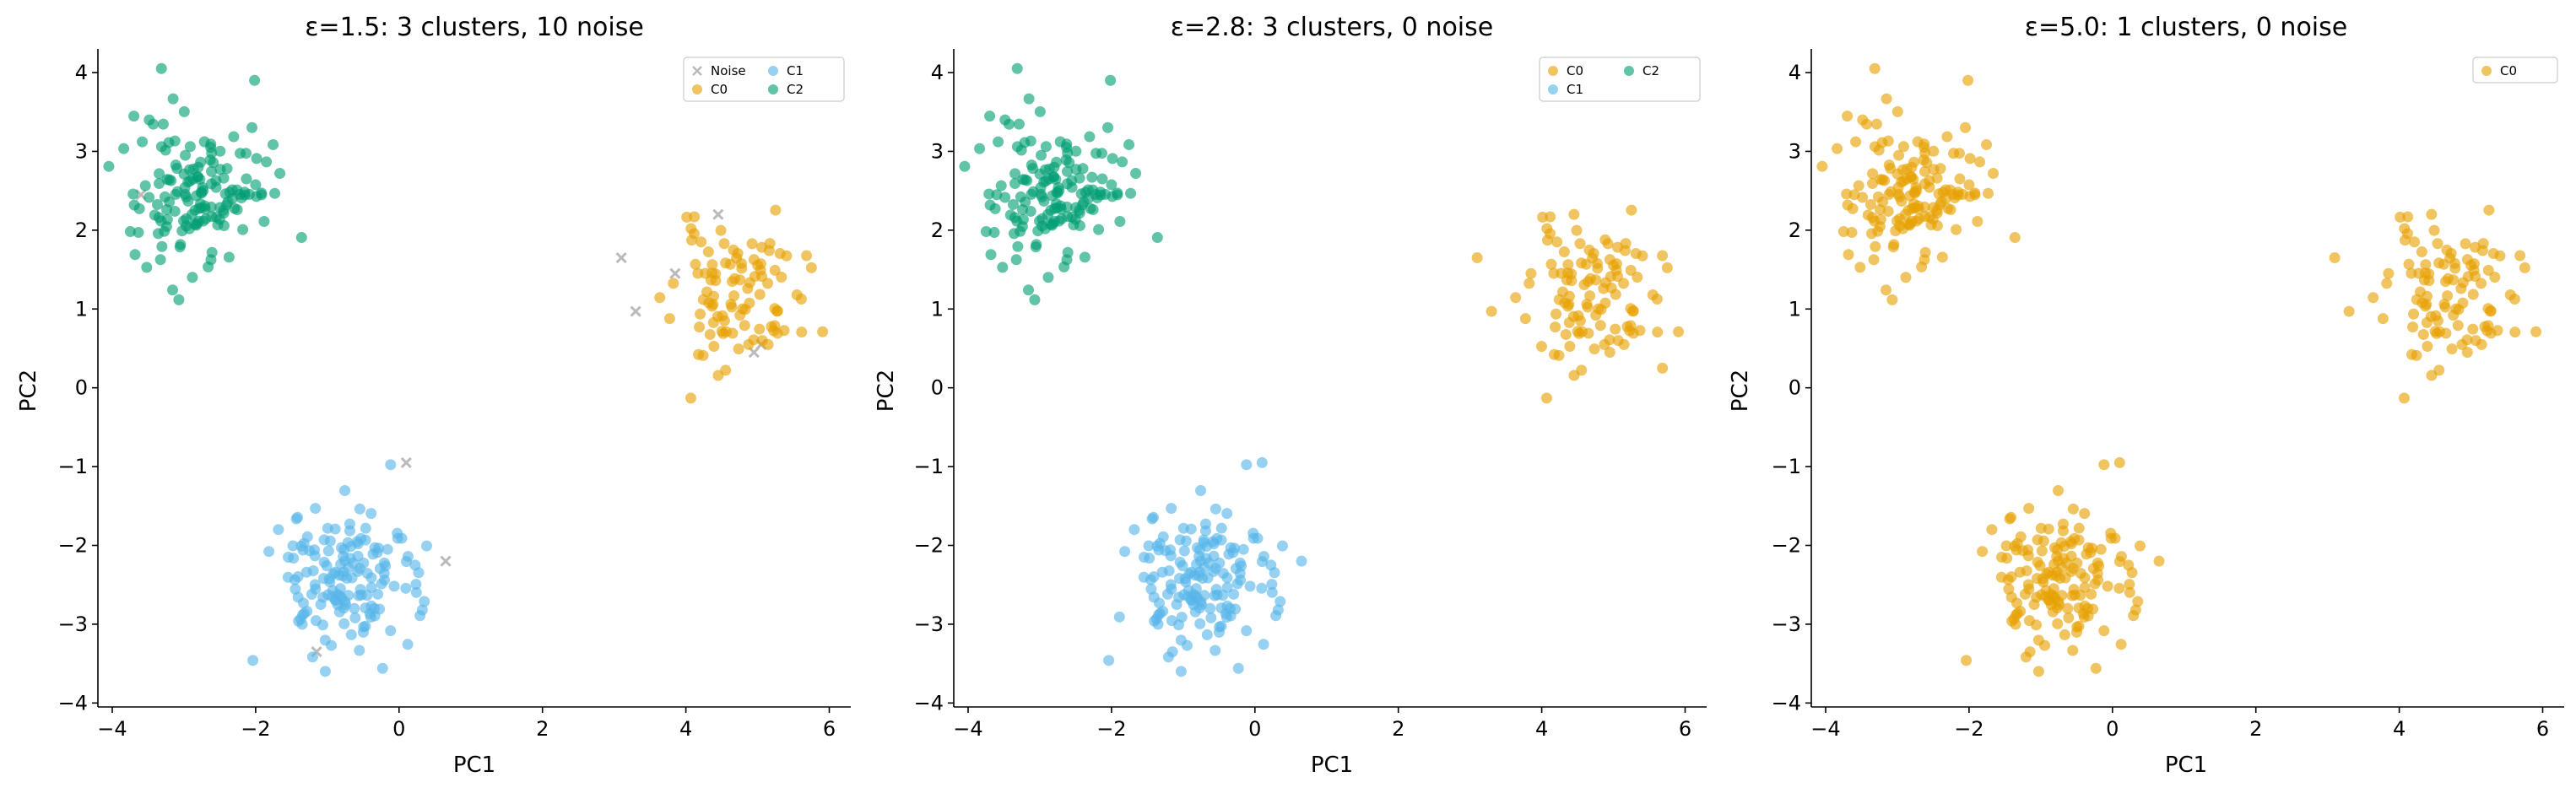  What do you see at coordinates (406, 462) in the screenshot?
I see `panel-1-noise-point` at bounding box center [406, 462].